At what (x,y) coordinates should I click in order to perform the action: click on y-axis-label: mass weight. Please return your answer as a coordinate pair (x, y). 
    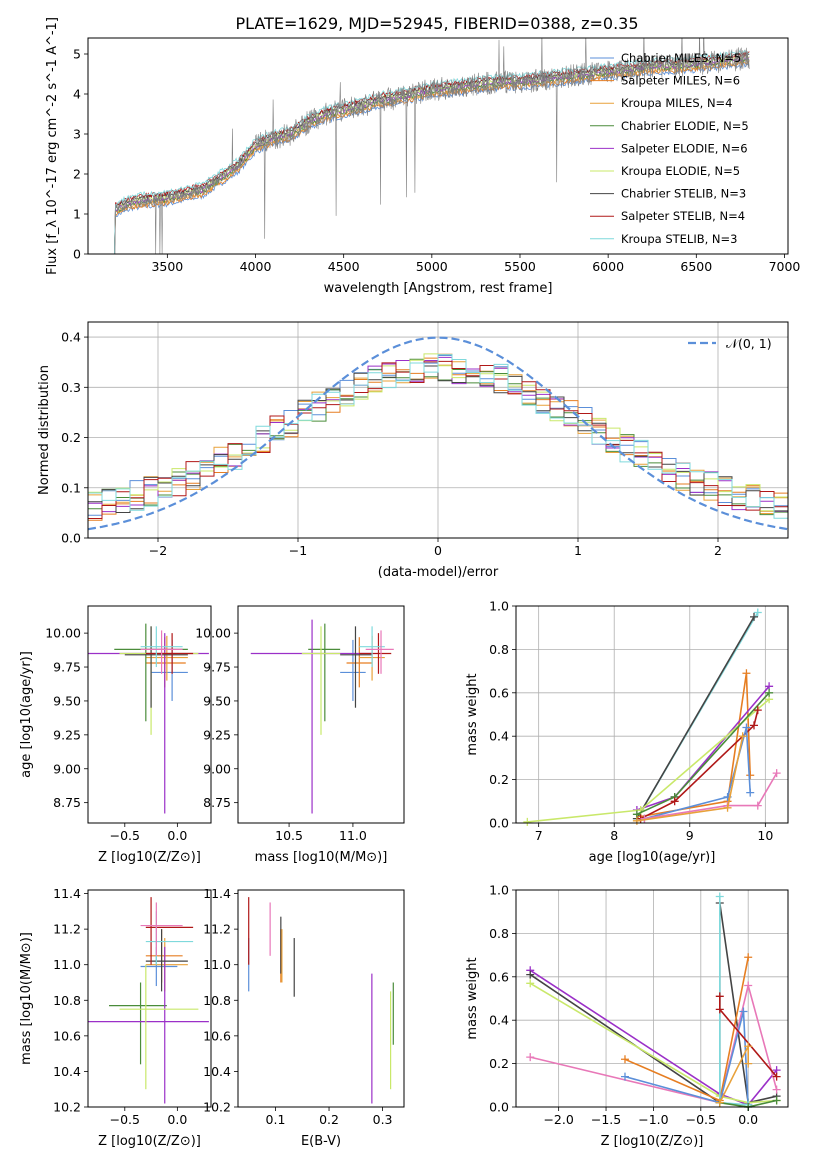
    Looking at the image, I should click on (472, 714).